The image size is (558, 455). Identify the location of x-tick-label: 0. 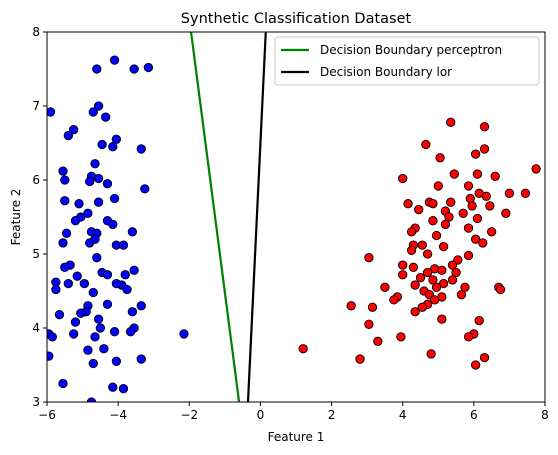
(261, 415).